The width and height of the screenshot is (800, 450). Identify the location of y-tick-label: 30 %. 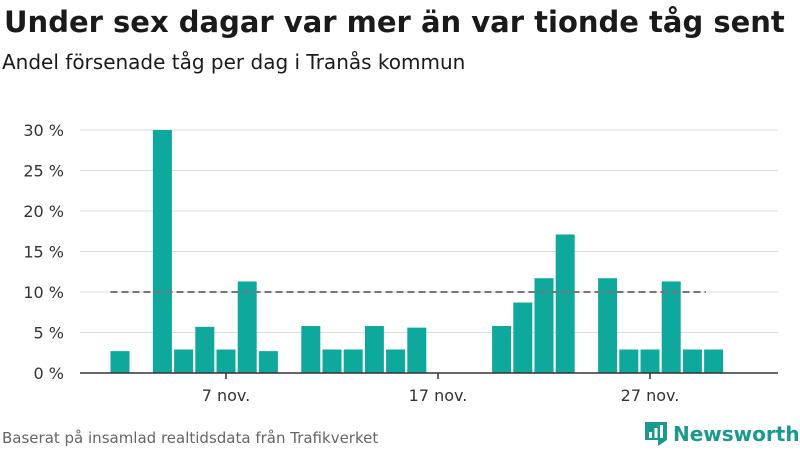
(43, 130).